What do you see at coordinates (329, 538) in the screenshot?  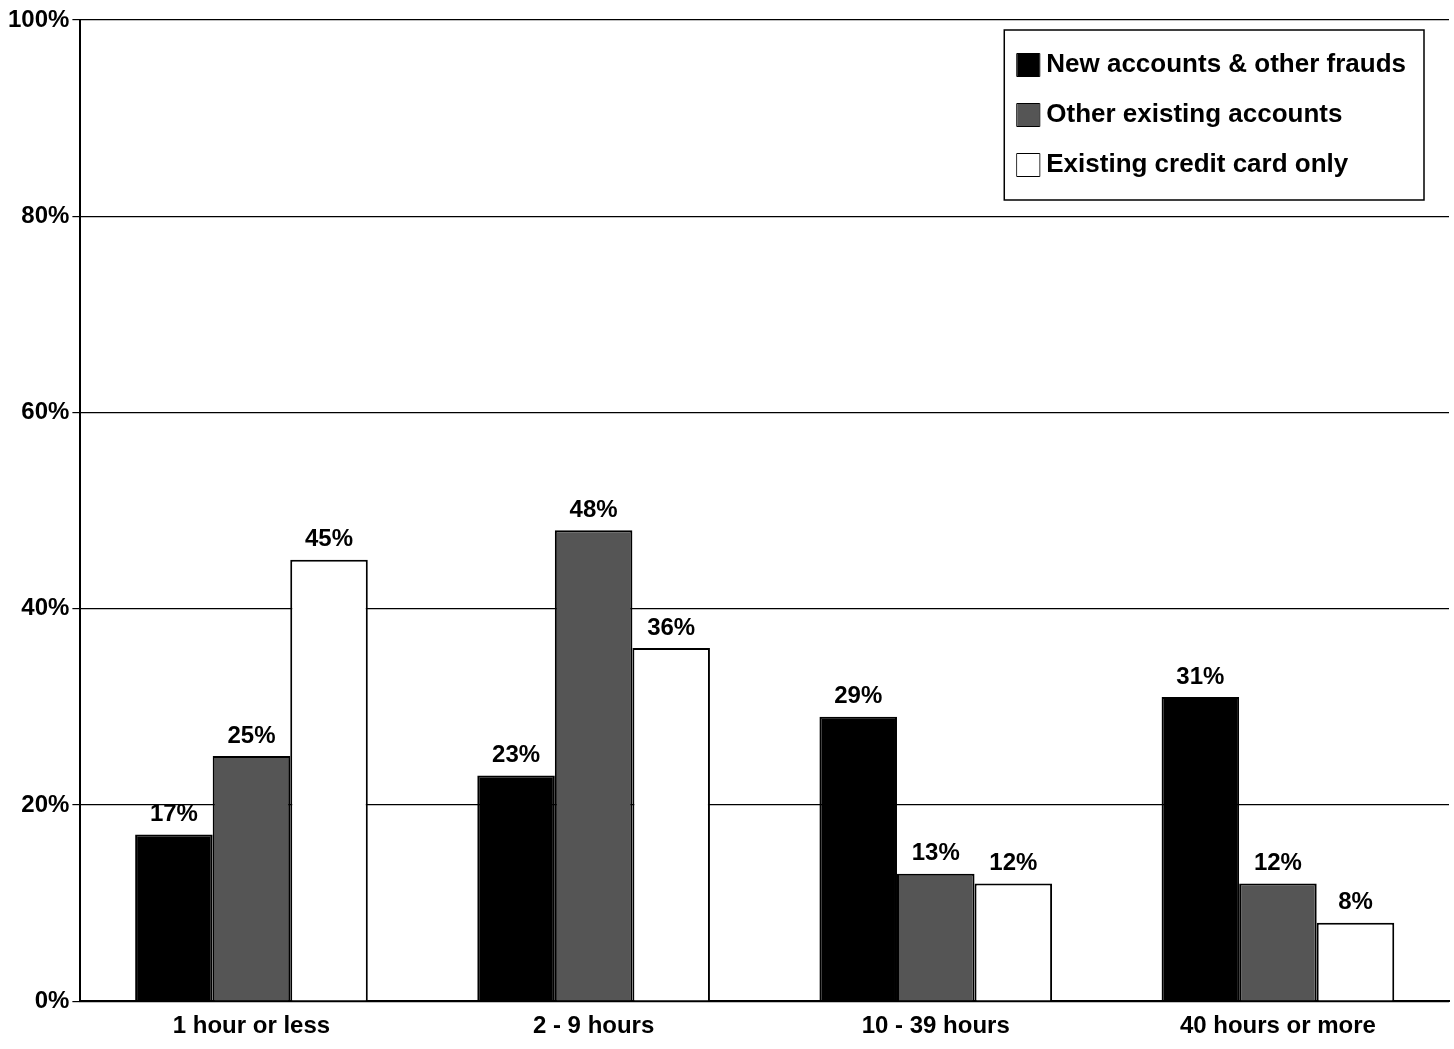 I see `data-label: 45%` at bounding box center [329, 538].